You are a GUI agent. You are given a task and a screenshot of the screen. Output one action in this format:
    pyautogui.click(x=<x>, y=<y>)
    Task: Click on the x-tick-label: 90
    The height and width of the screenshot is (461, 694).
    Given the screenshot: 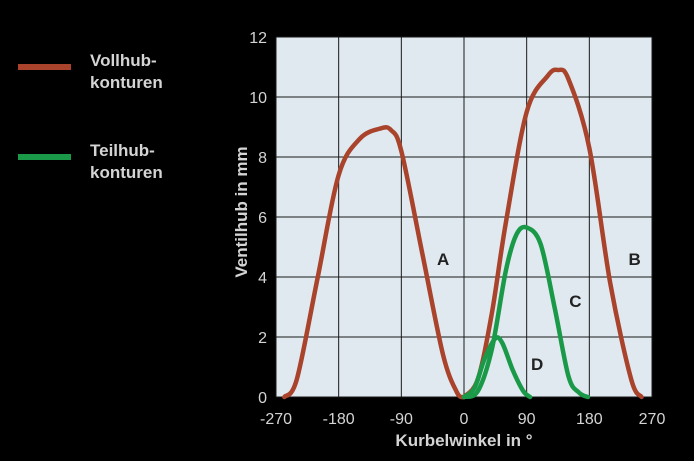 What is the action you would take?
    pyautogui.click(x=527, y=419)
    